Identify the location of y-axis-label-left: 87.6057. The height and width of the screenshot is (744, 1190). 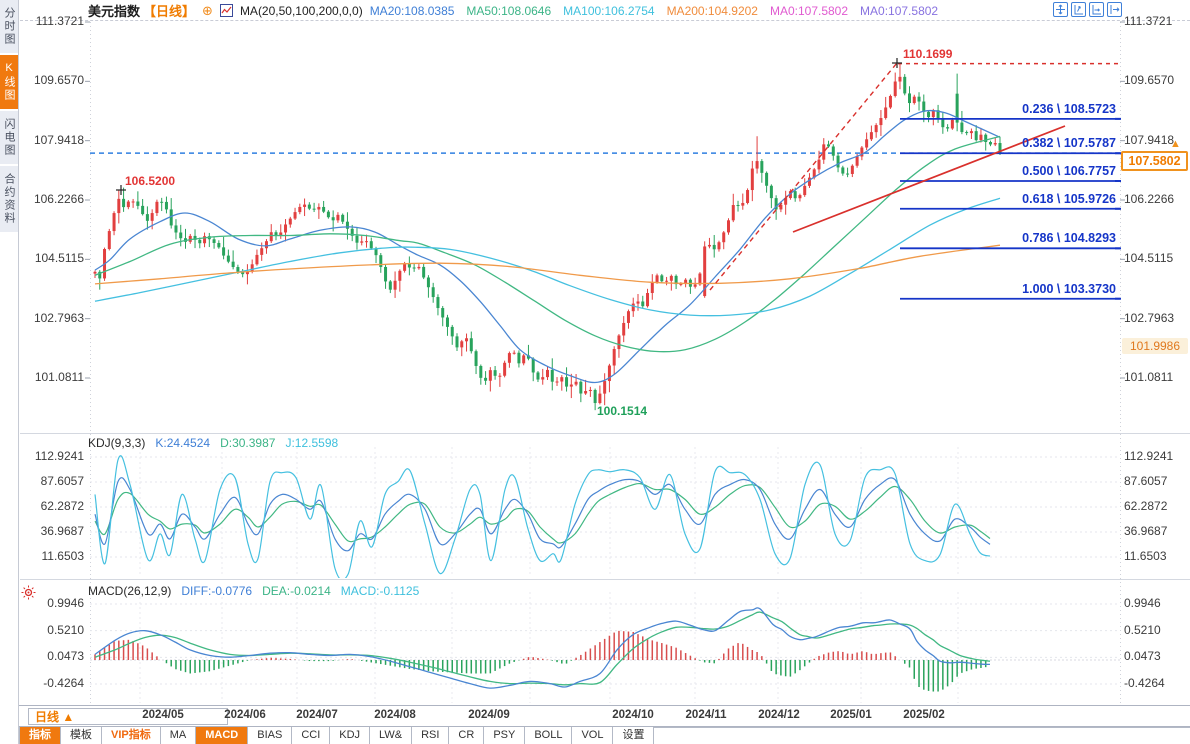
(62, 480).